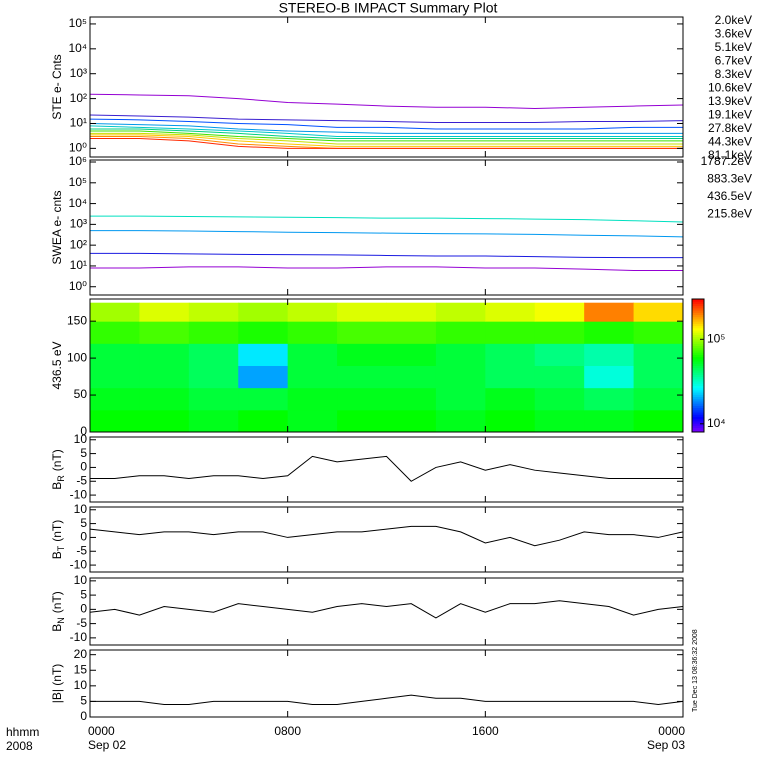 The width and height of the screenshot is (780, 780). What do you see at coordinates (22, 732) in the screenshot?
I see `x-axis-label: hhmm` at bounding box center [22, 732].